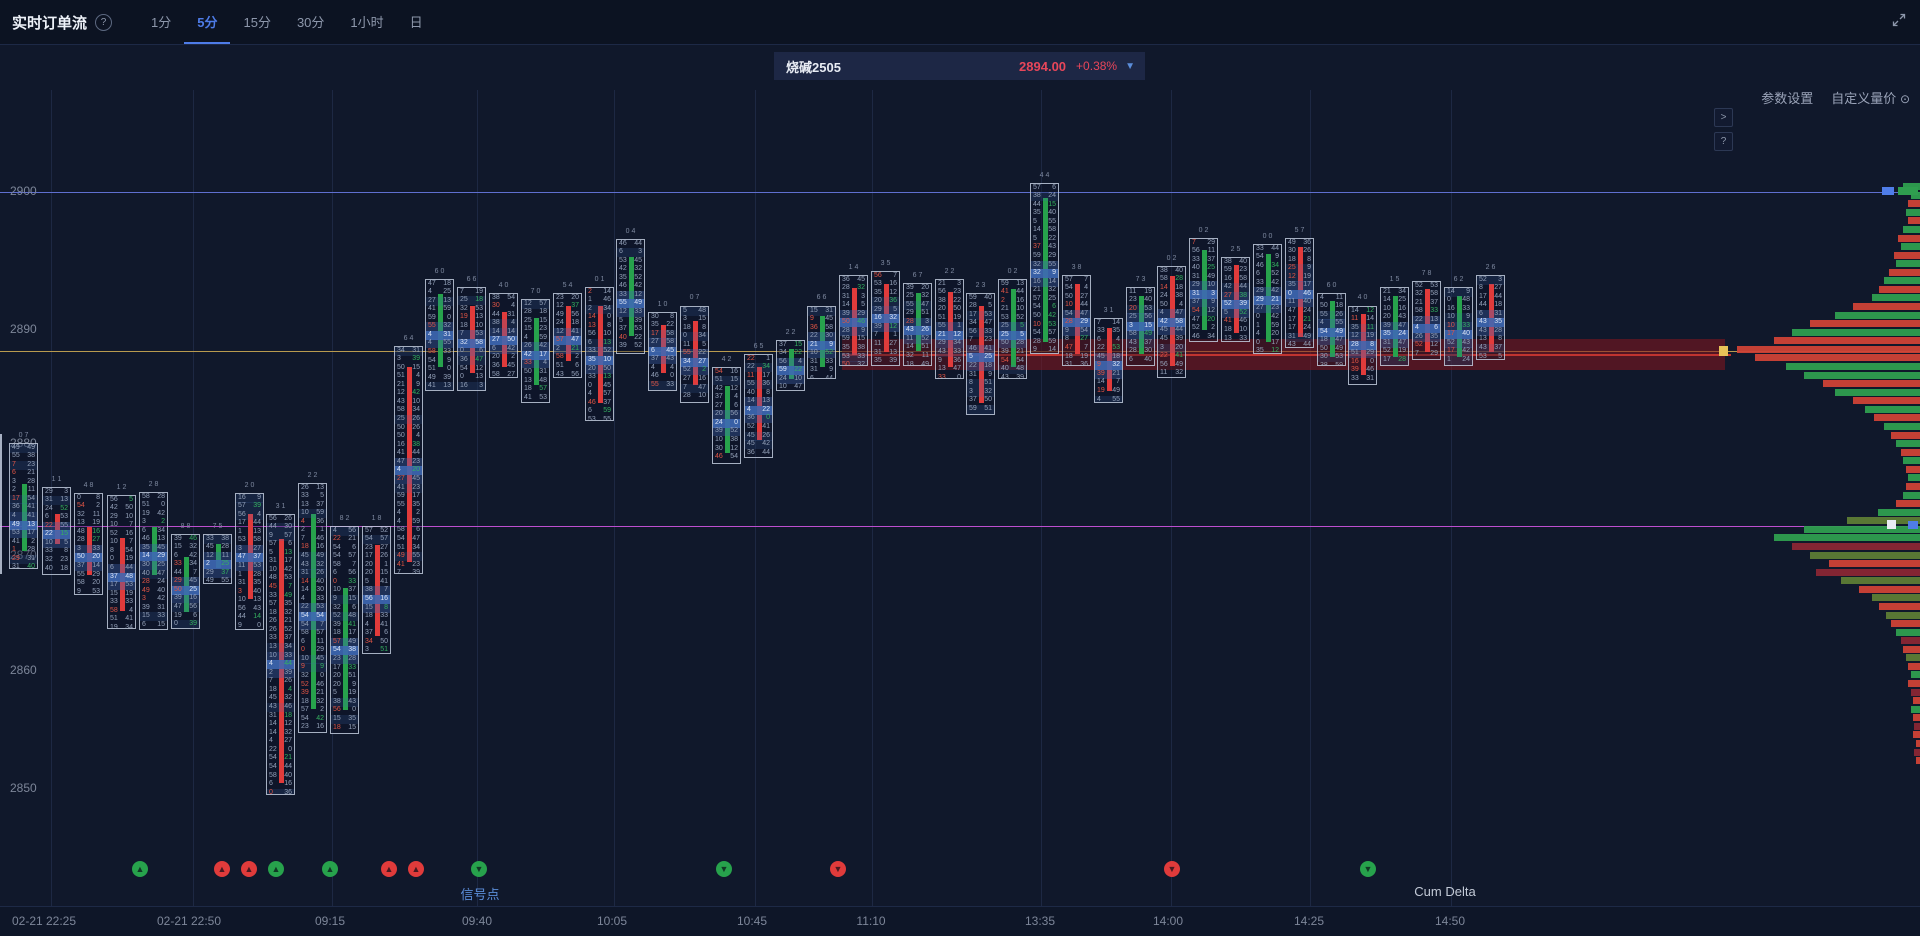  Describe the element at coordinates (1020, 300) in the screenshot. I see `ask-volume: 16` at that location.